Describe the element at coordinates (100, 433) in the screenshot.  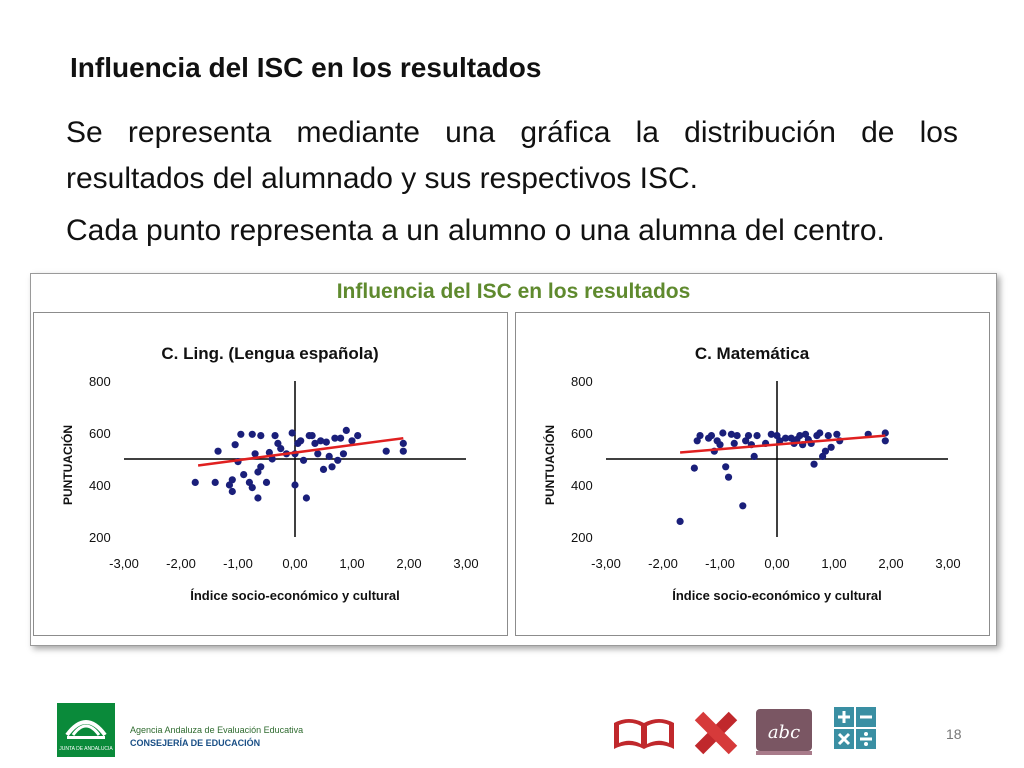
I see `chart0-y-tick-label: 600` at that location.